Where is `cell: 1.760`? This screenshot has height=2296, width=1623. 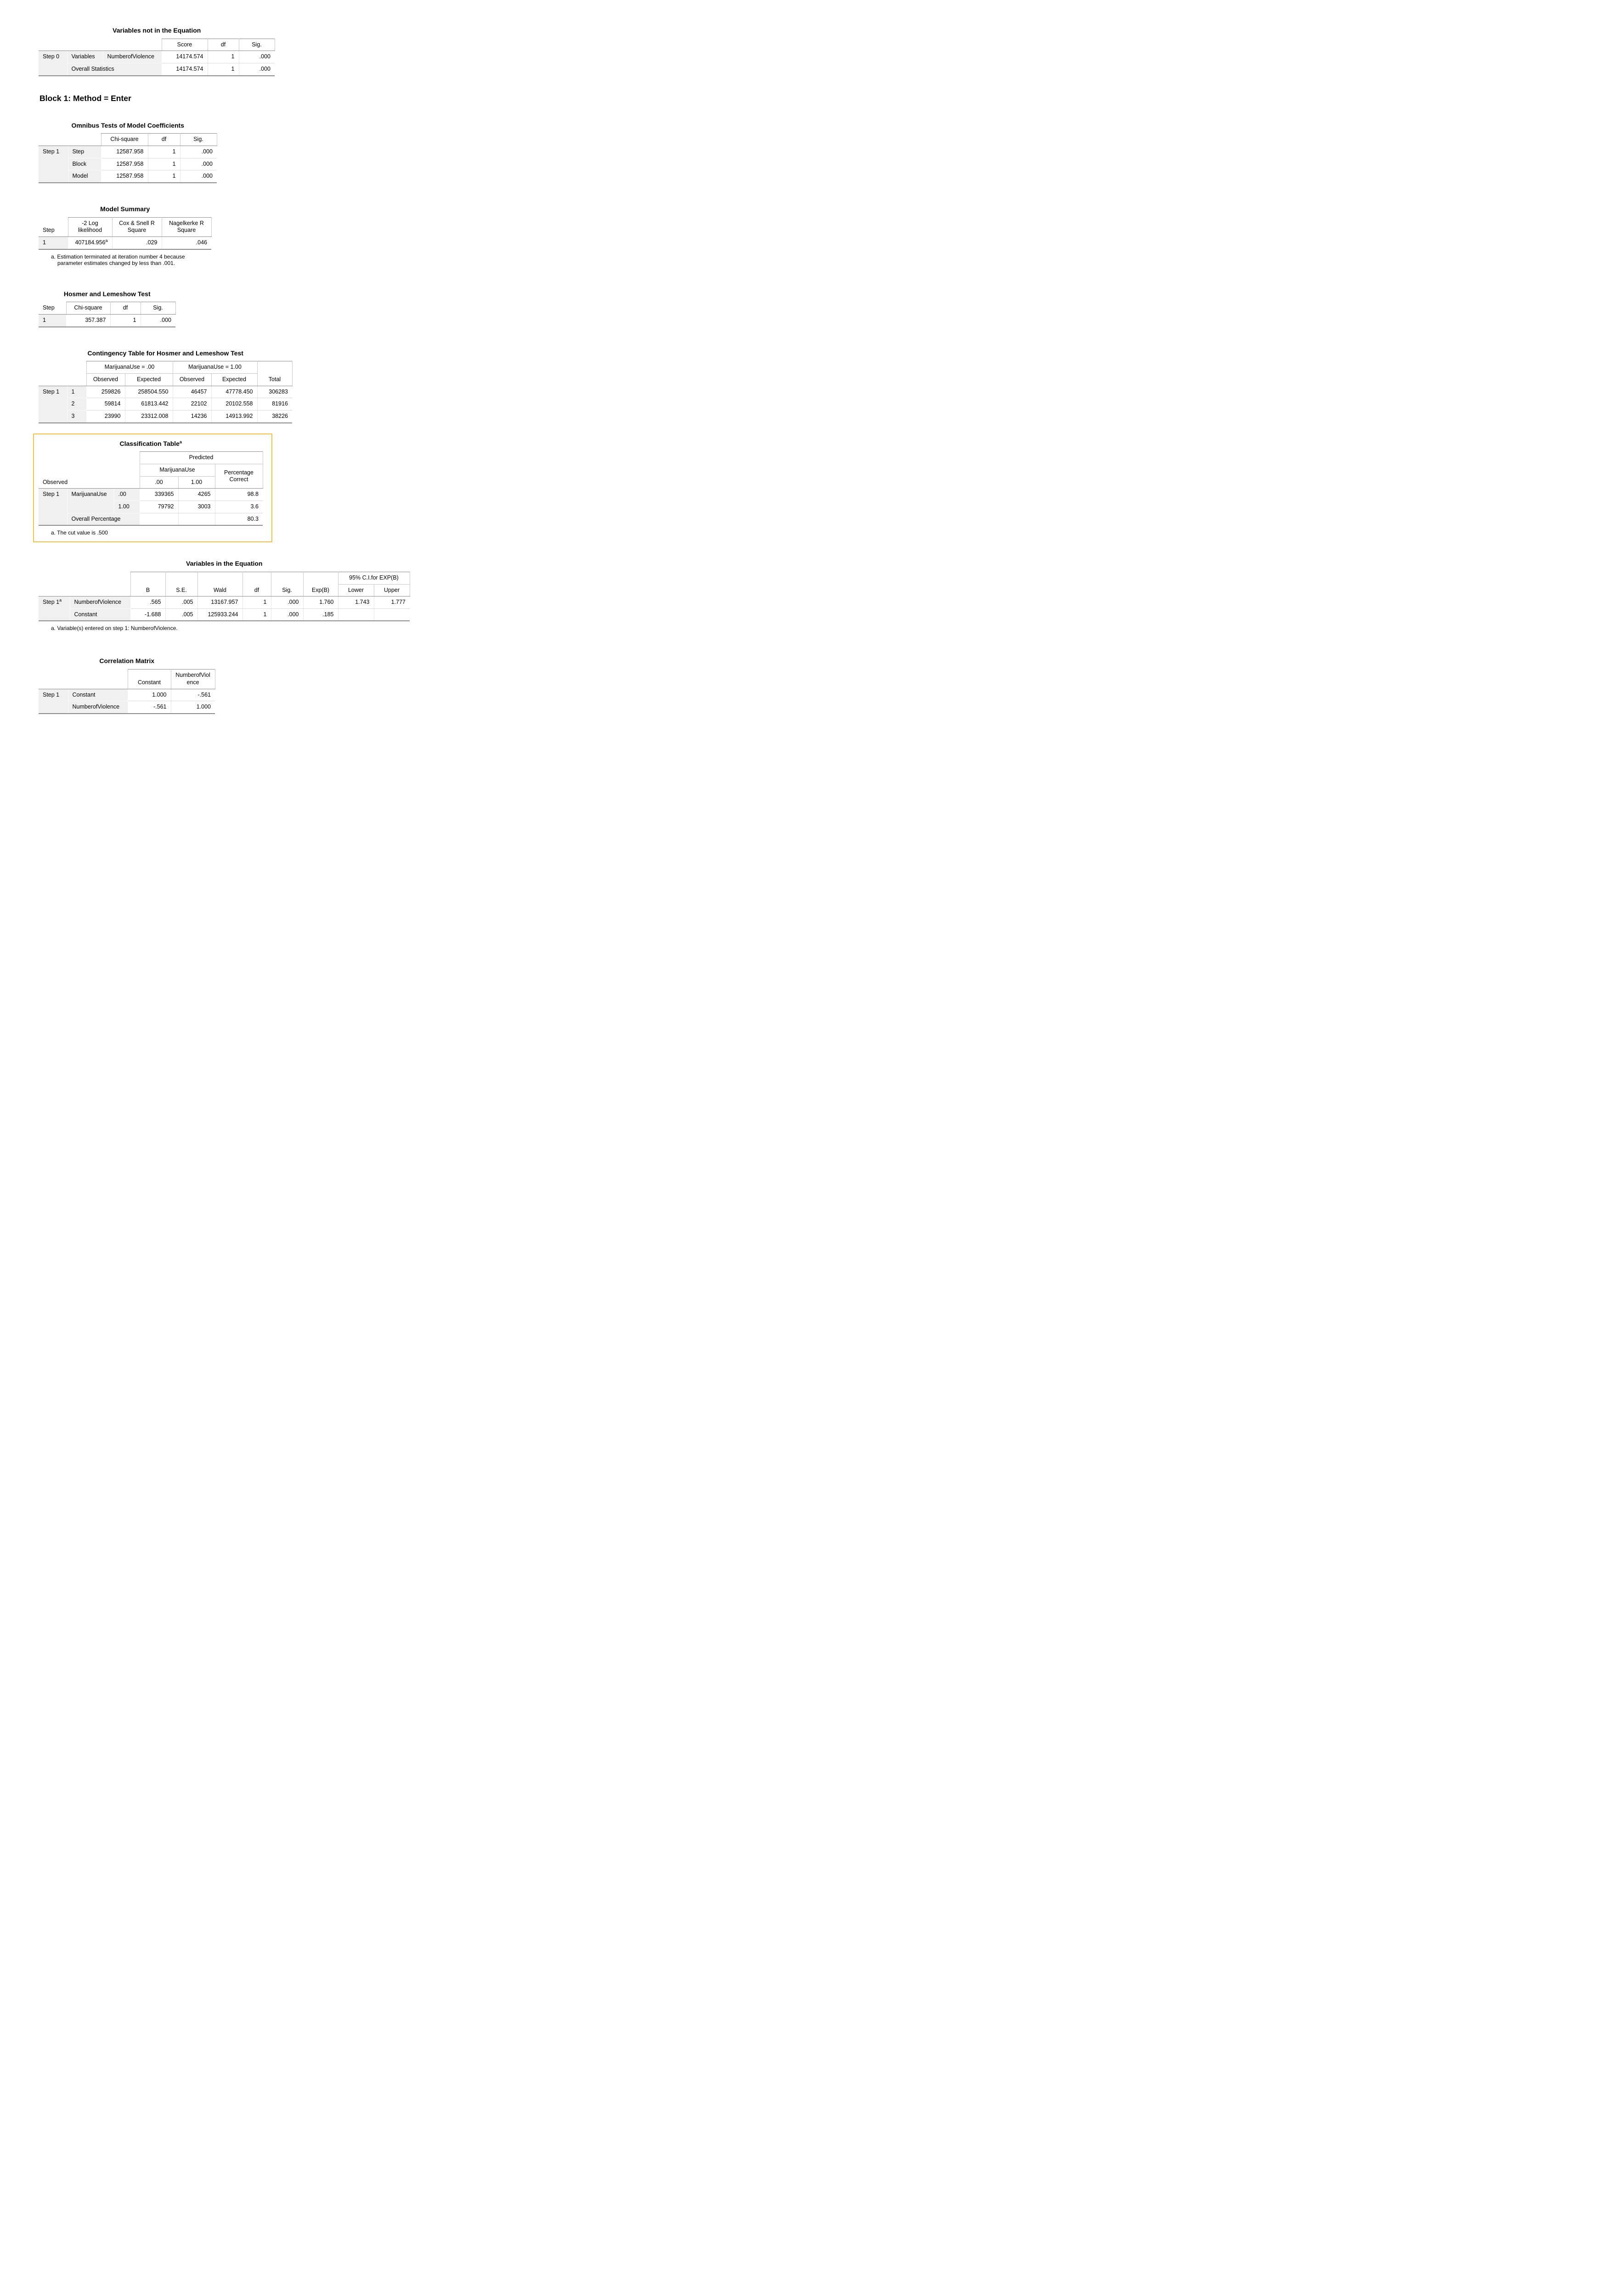
cell: 1.760 is located at coordinates (320, 602).